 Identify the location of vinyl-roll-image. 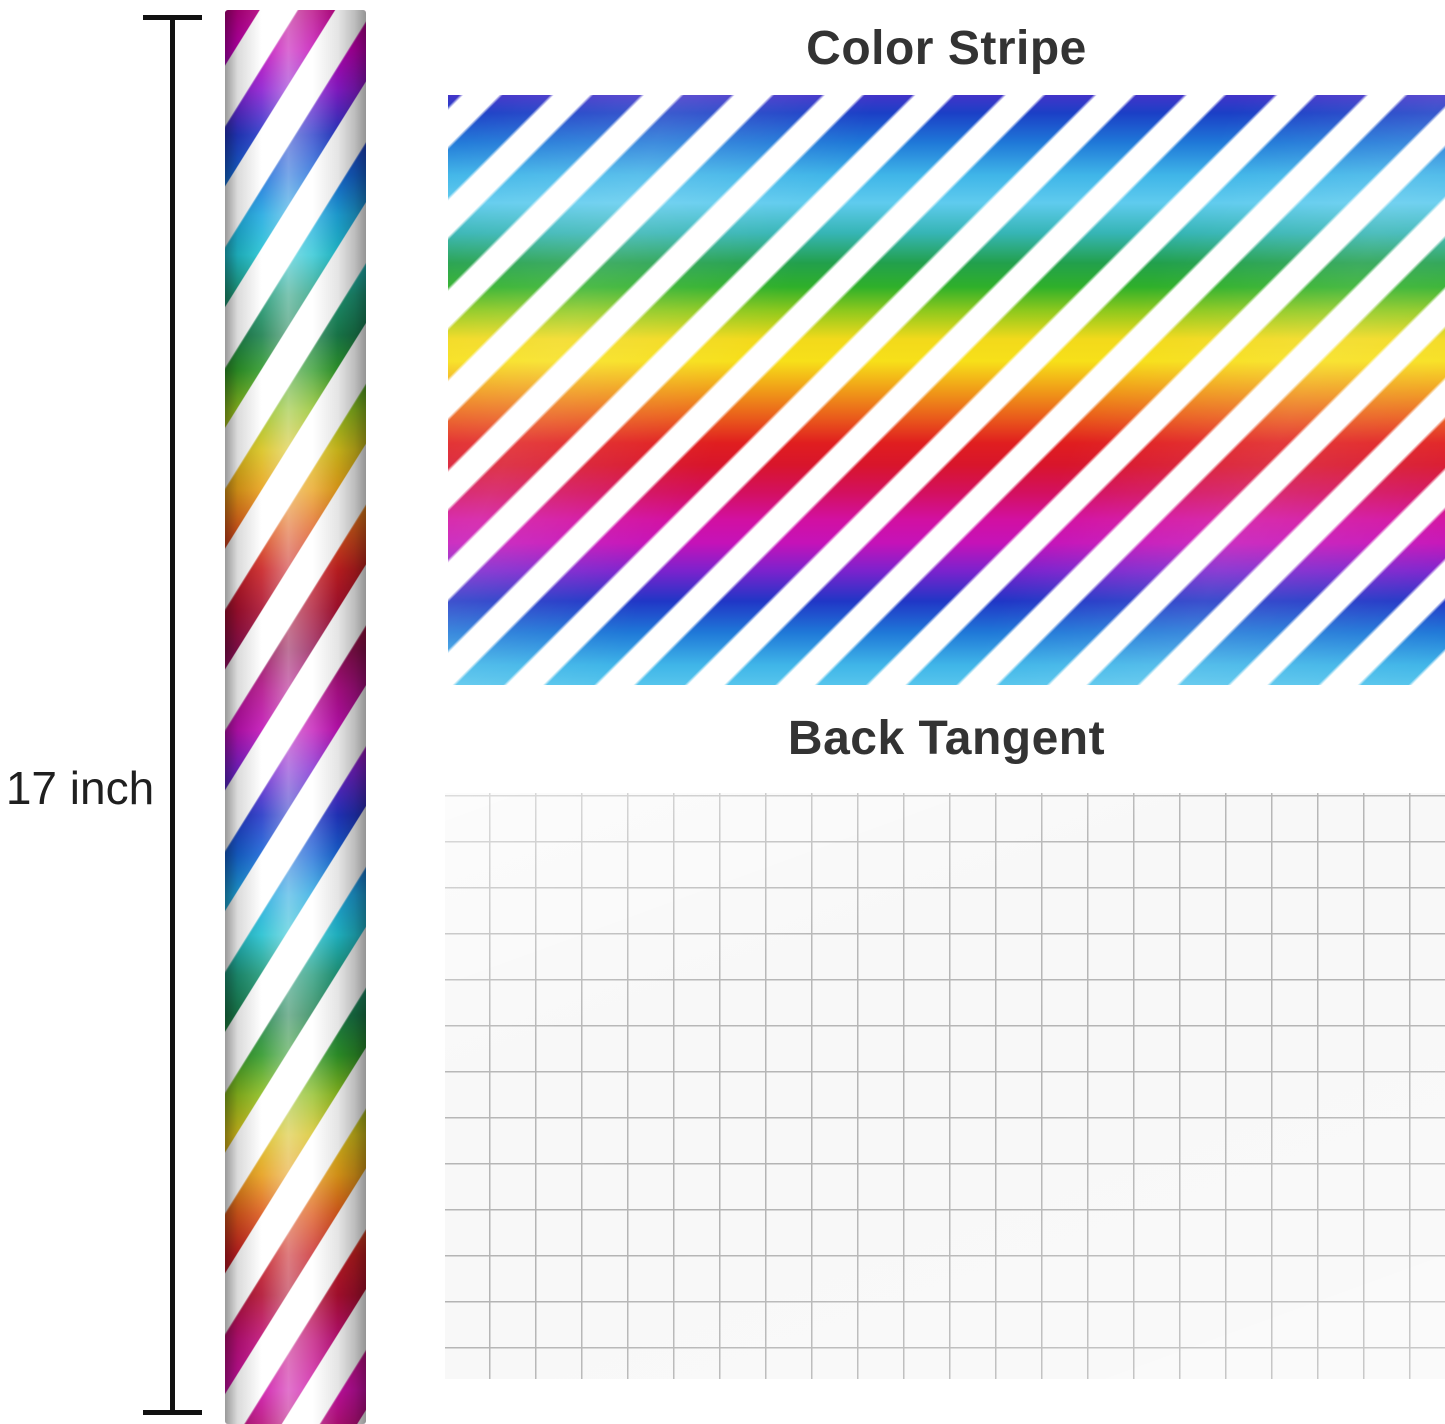
(295, 717).